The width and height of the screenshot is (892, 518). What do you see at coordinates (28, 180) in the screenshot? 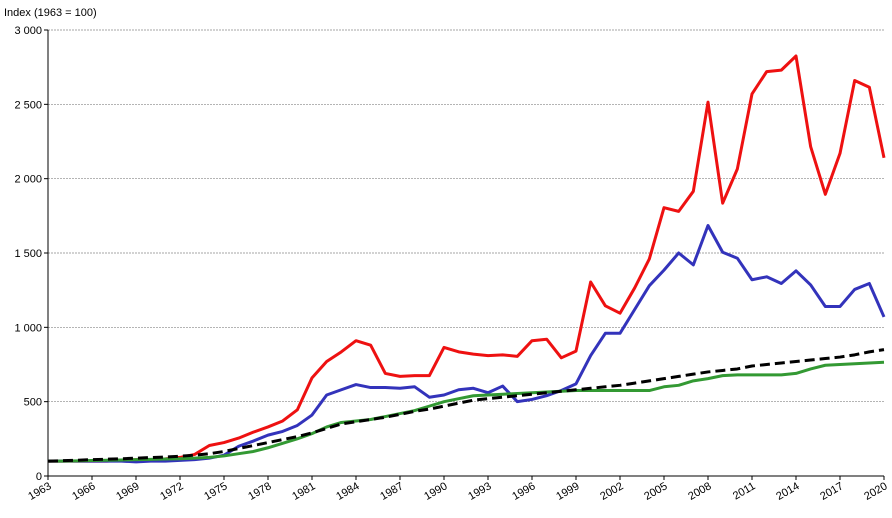
I see `y-tick-label: 2 000` at bounding box center [28, 180].